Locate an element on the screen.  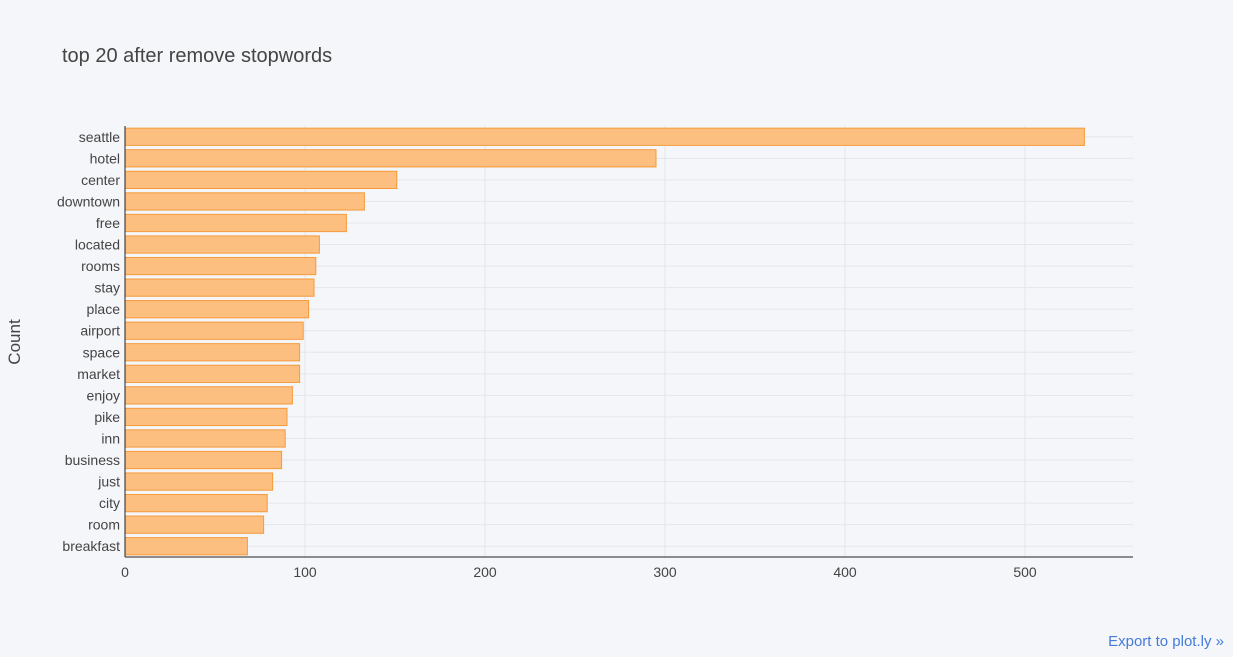
x-tick-label: 300 is located at coordinates (665, 572).